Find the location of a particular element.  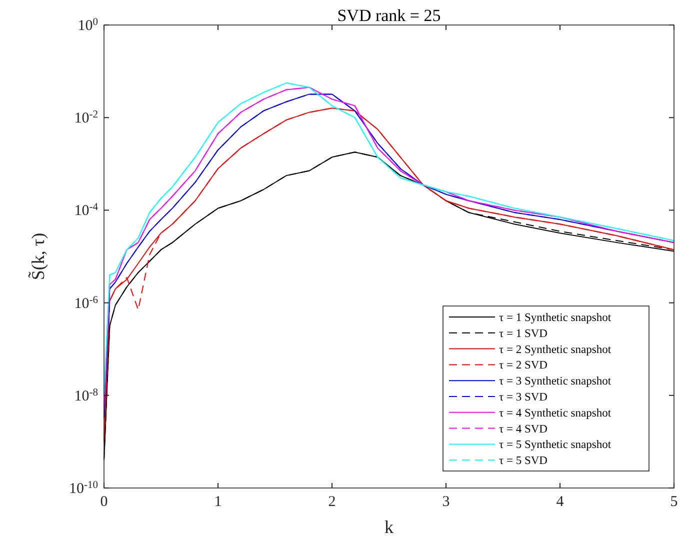

legend-label: τ = 2 SVD is located at coordinates (523, 366).